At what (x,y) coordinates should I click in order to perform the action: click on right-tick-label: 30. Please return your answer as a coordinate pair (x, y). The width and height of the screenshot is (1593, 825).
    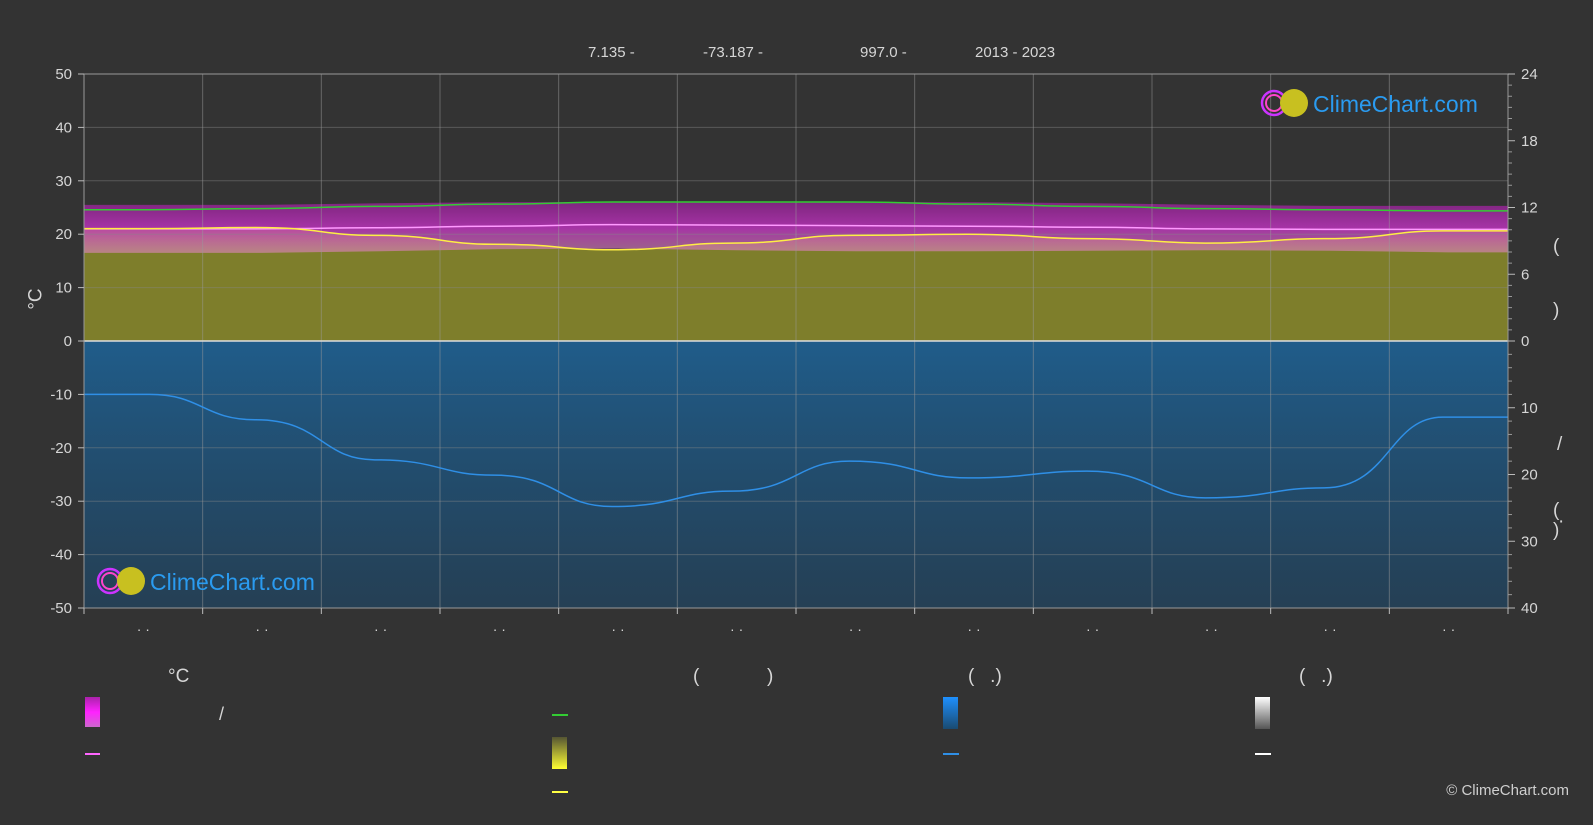
    Looking at the image, I should click on (1529, 541).